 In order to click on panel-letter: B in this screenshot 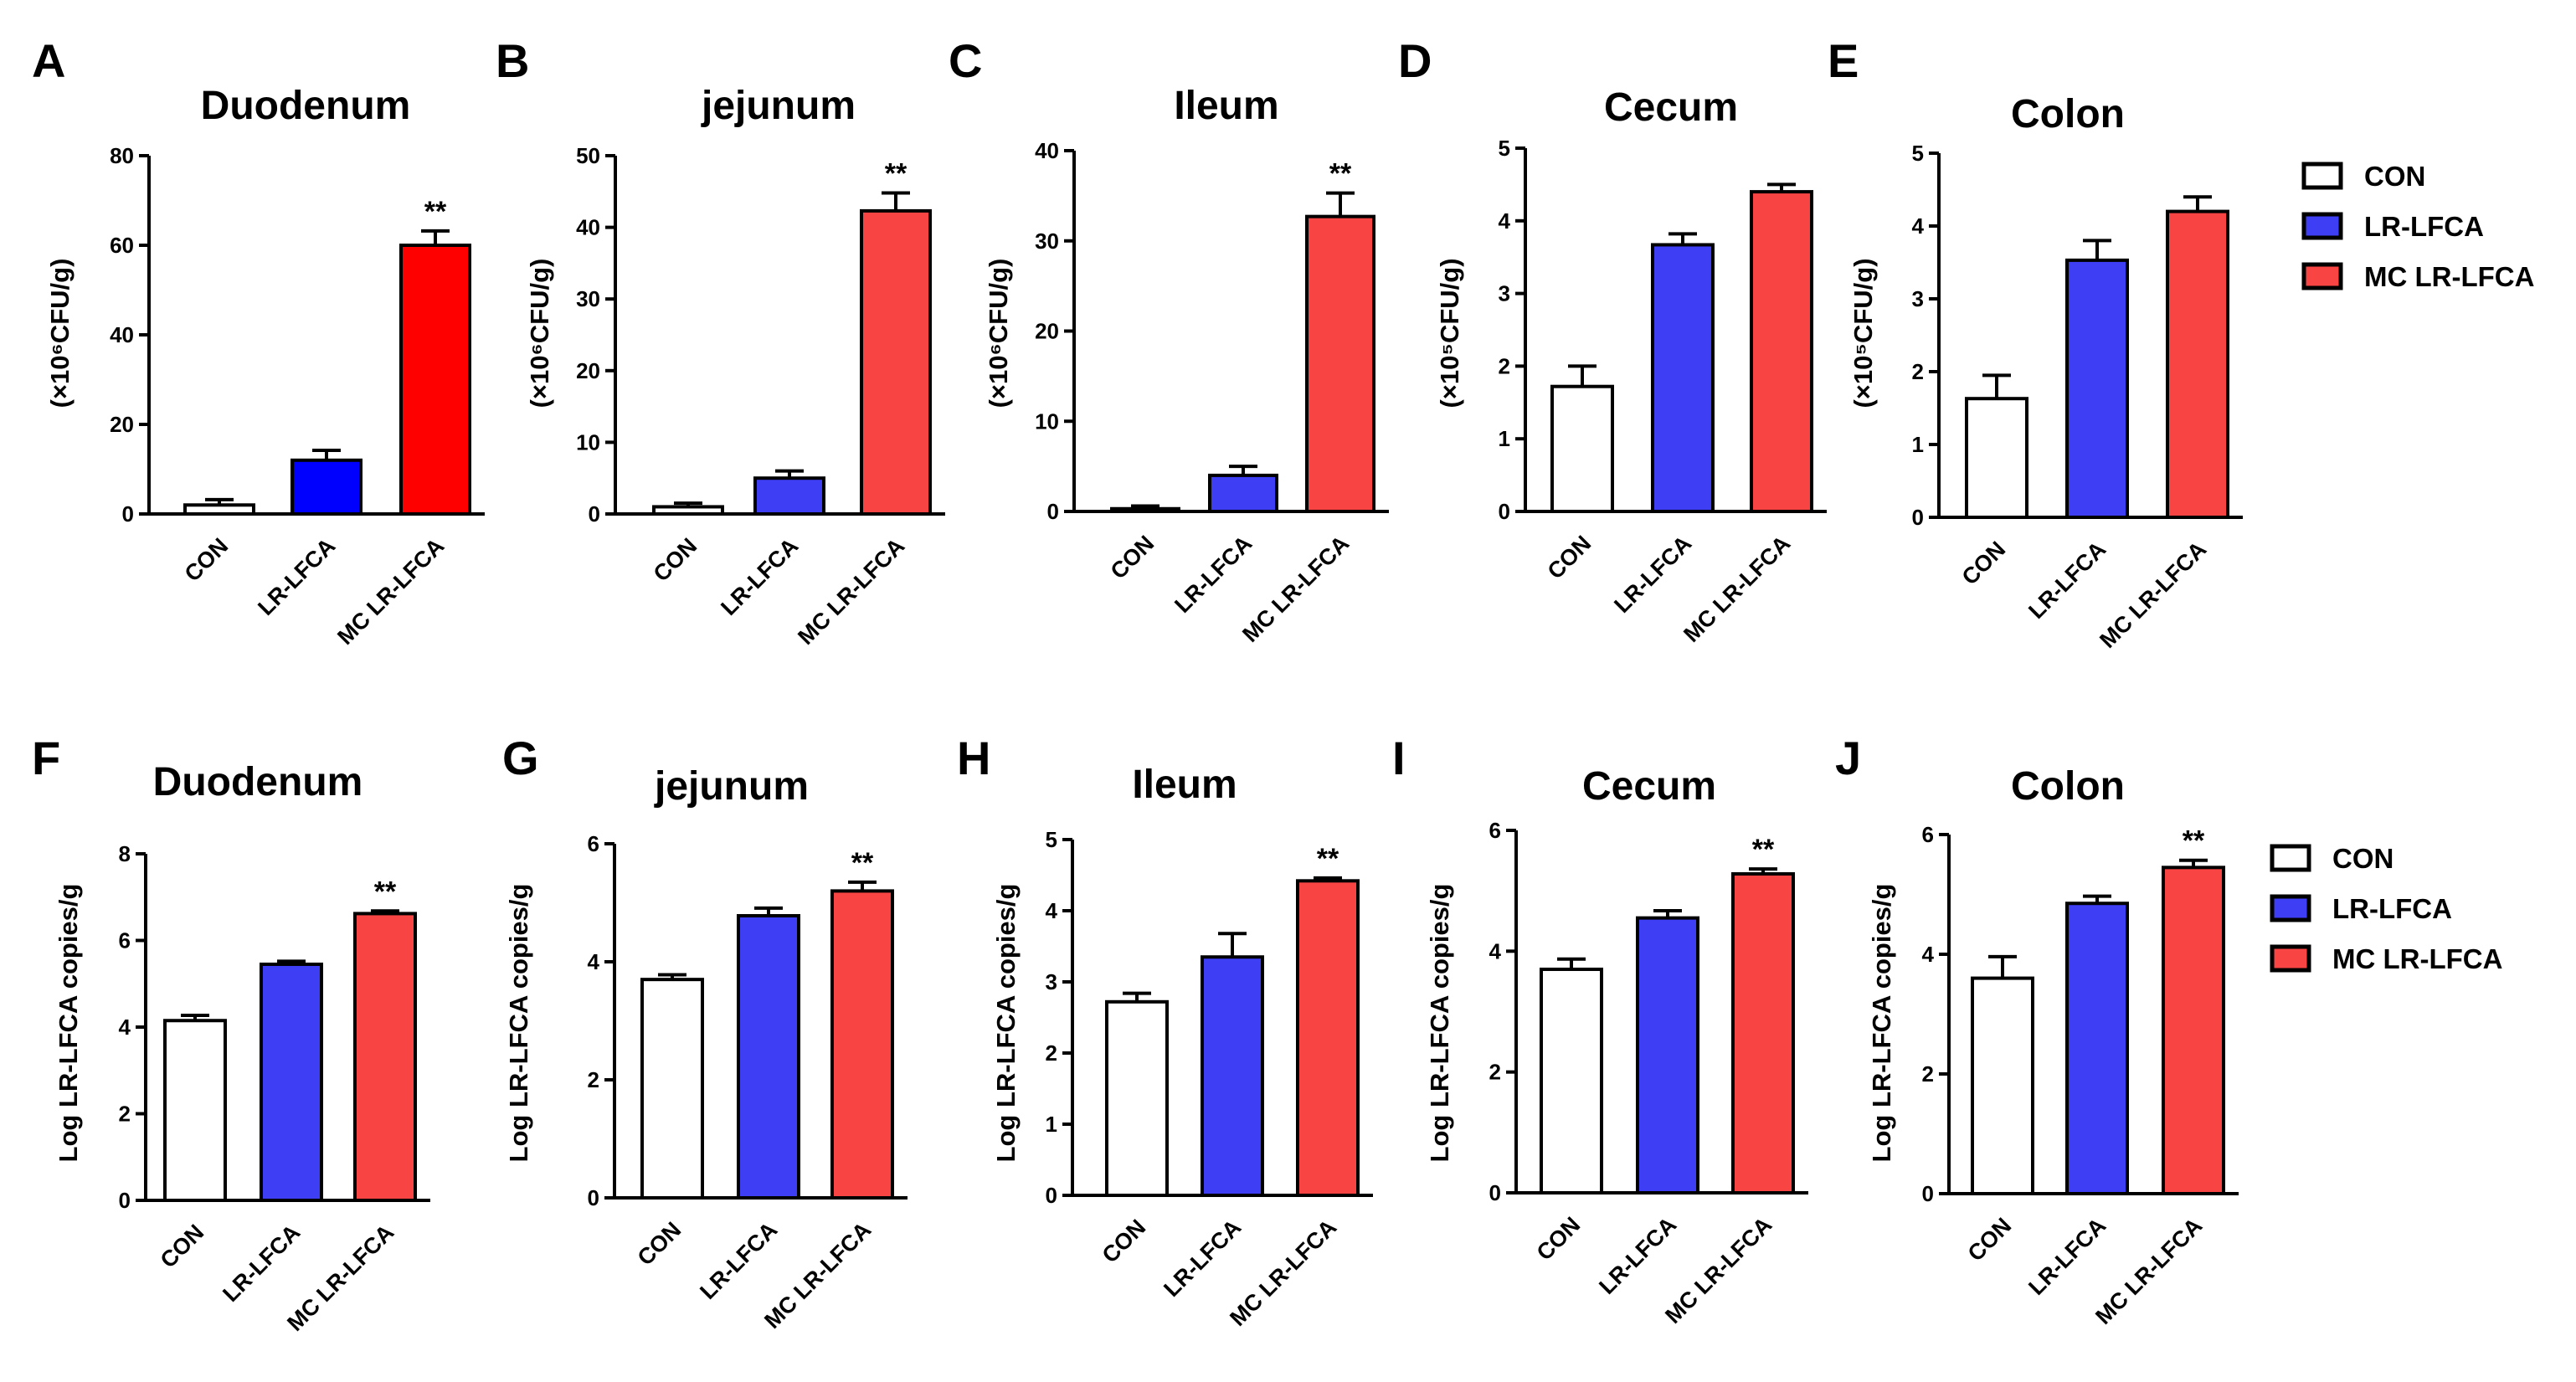, I will do `click(513, 60)`.